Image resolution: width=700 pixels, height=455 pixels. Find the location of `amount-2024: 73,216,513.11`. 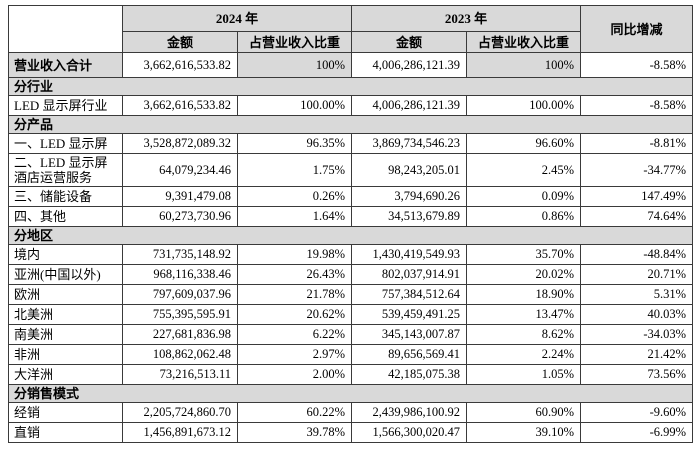

amount-2024: 73,216,513.11 is located at coordinates (180, 374).